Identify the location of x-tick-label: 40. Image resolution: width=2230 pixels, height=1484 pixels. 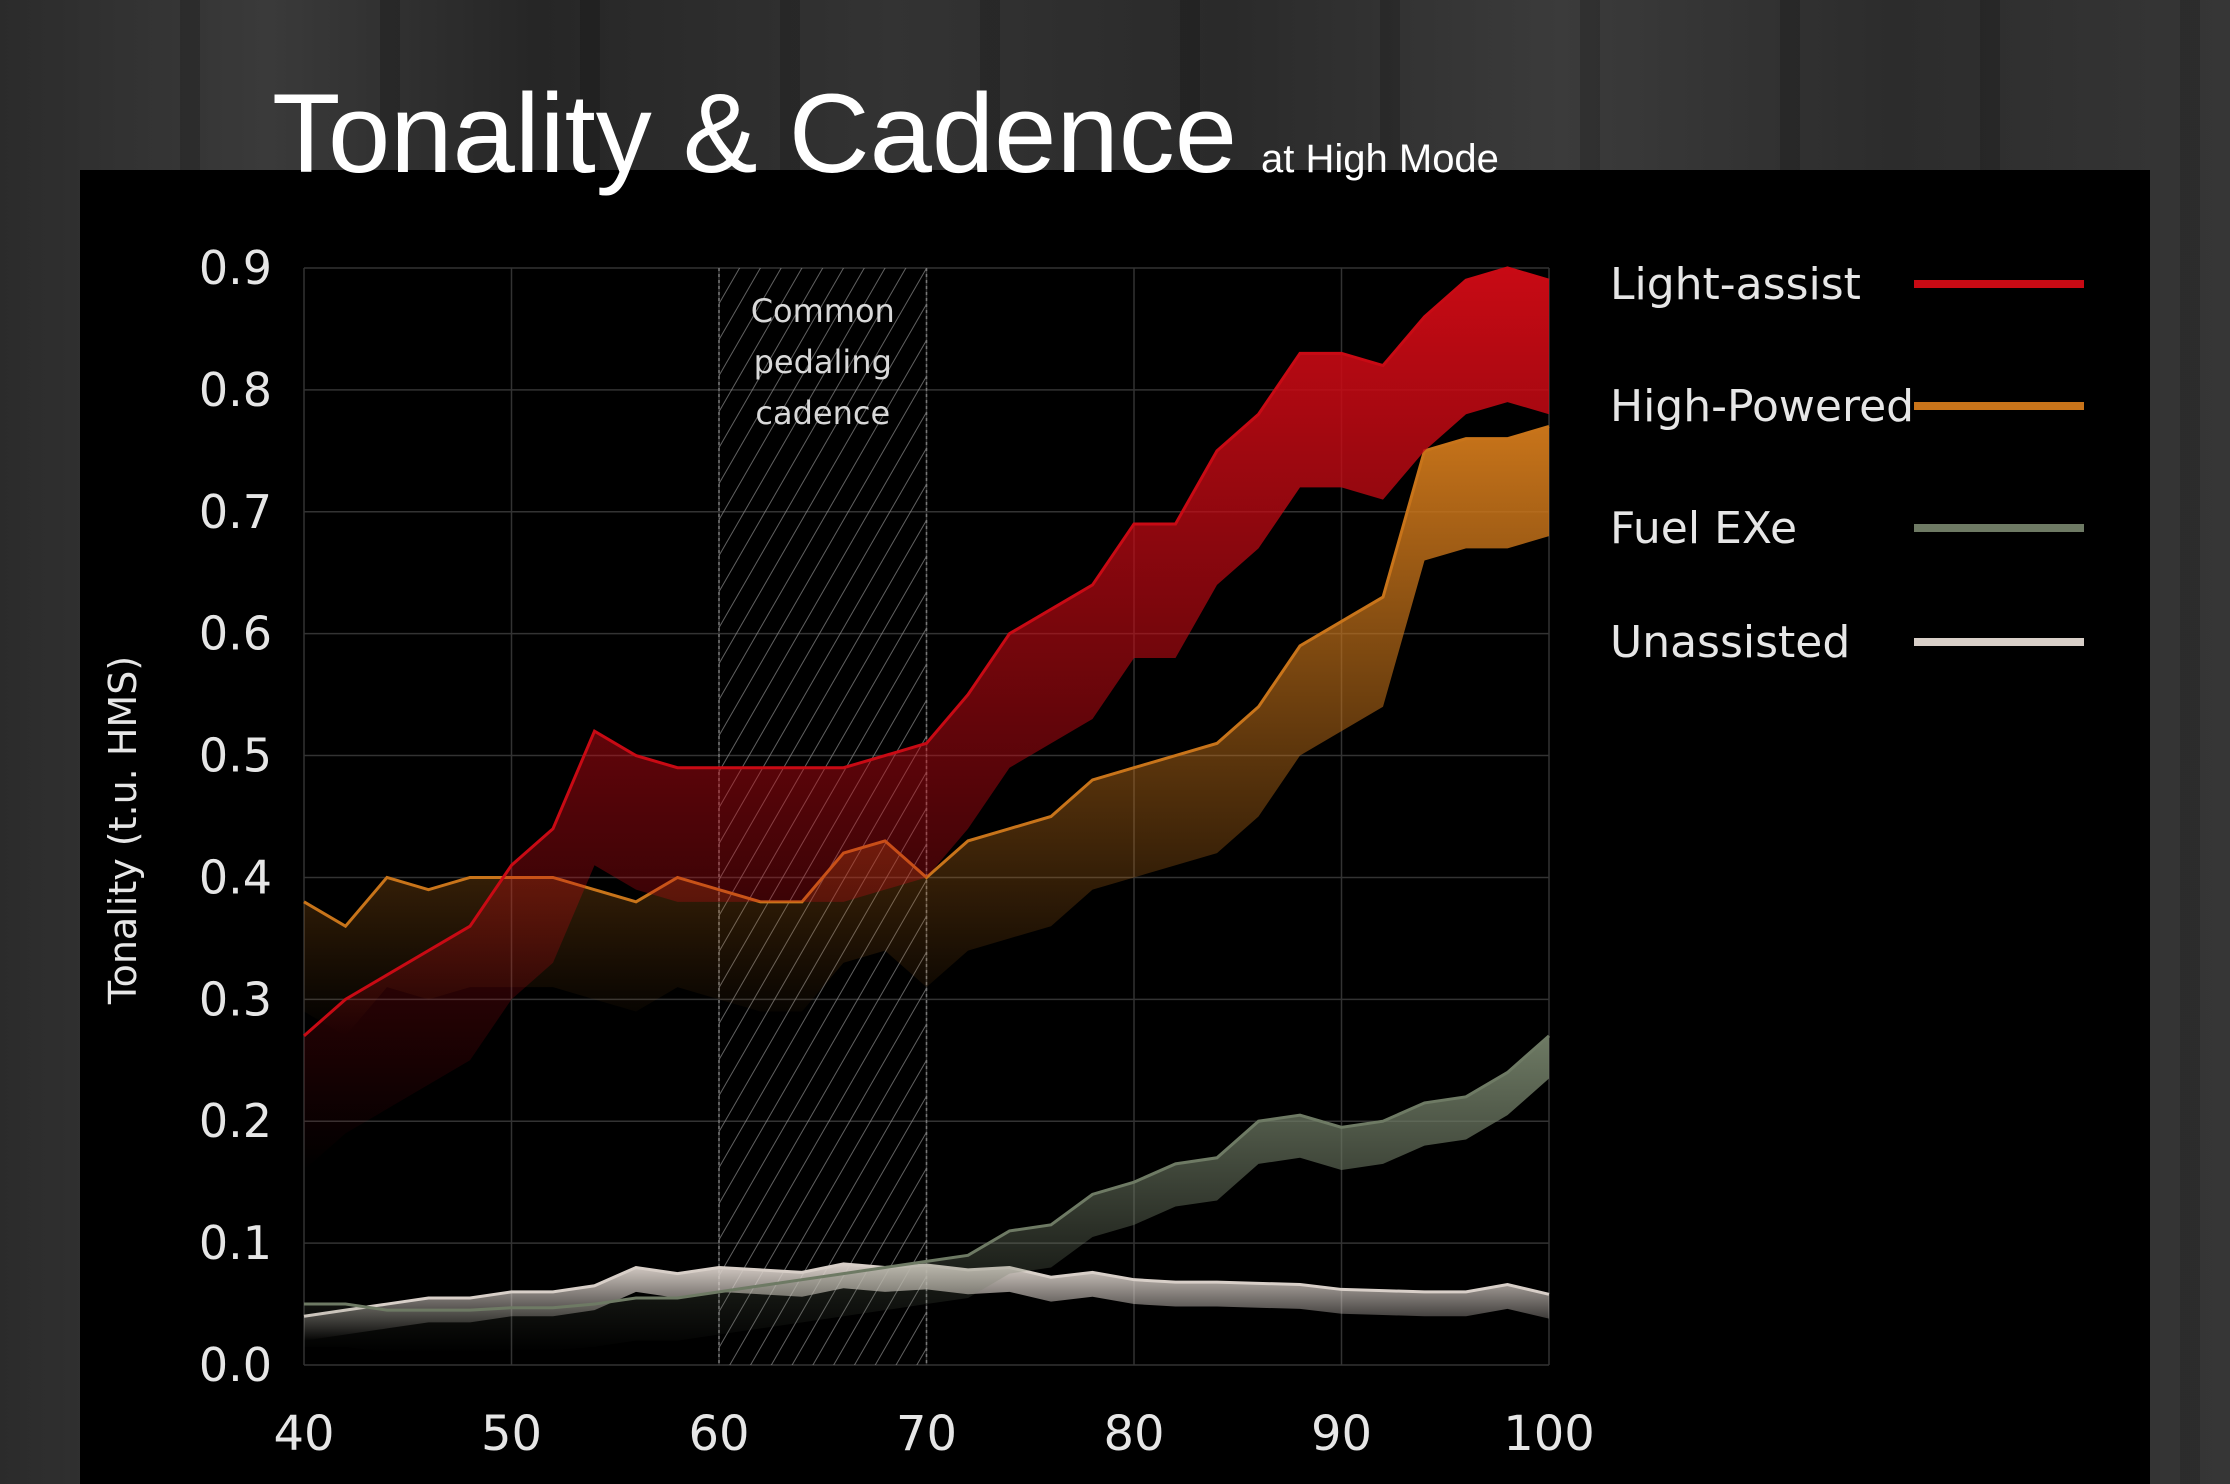
(303, 1434).